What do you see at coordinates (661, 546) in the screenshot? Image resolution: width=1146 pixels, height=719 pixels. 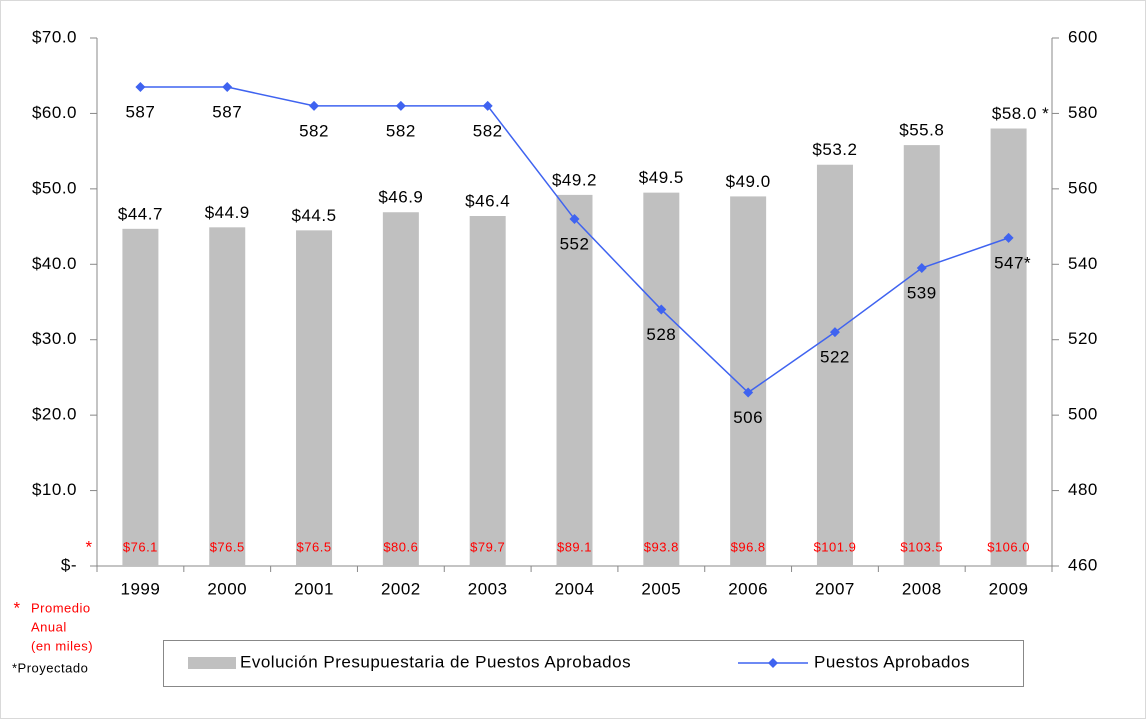 I see `average-label: $93.8` at bounding box center [661, 546].